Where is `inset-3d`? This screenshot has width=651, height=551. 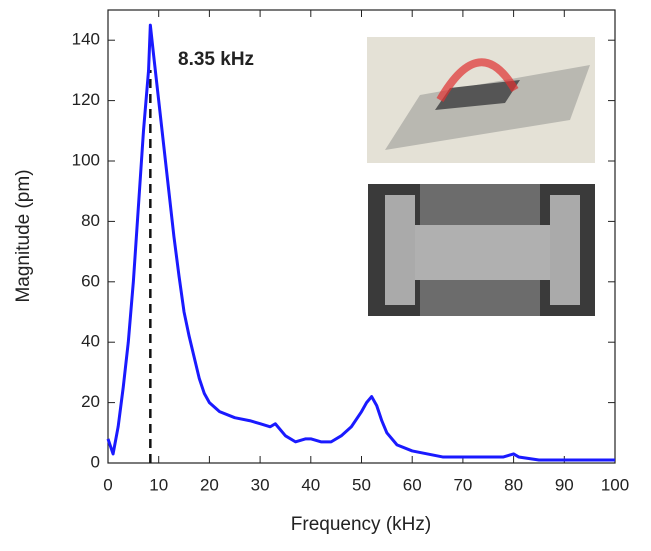
inset-3d is located at coordinates (481, 100).